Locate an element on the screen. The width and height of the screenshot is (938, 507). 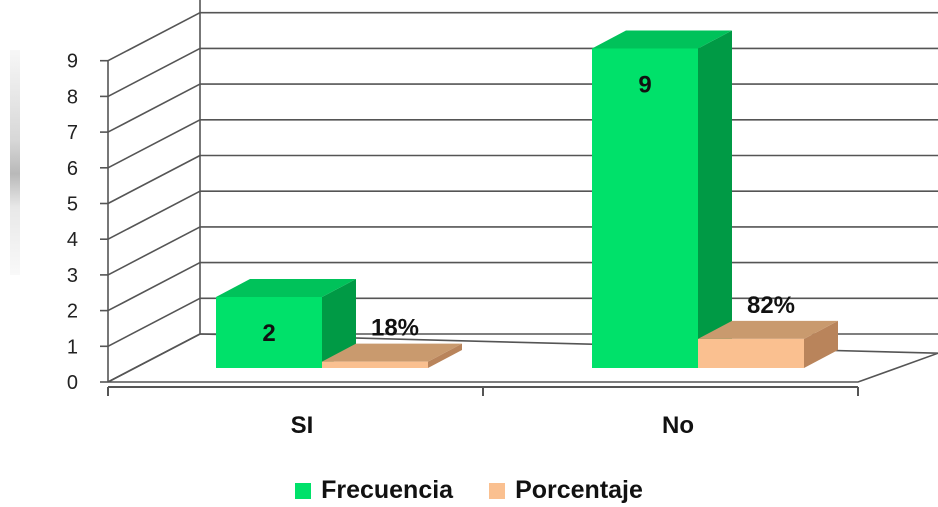
y-tick-label: 4 is located at coordinates (72, 240).